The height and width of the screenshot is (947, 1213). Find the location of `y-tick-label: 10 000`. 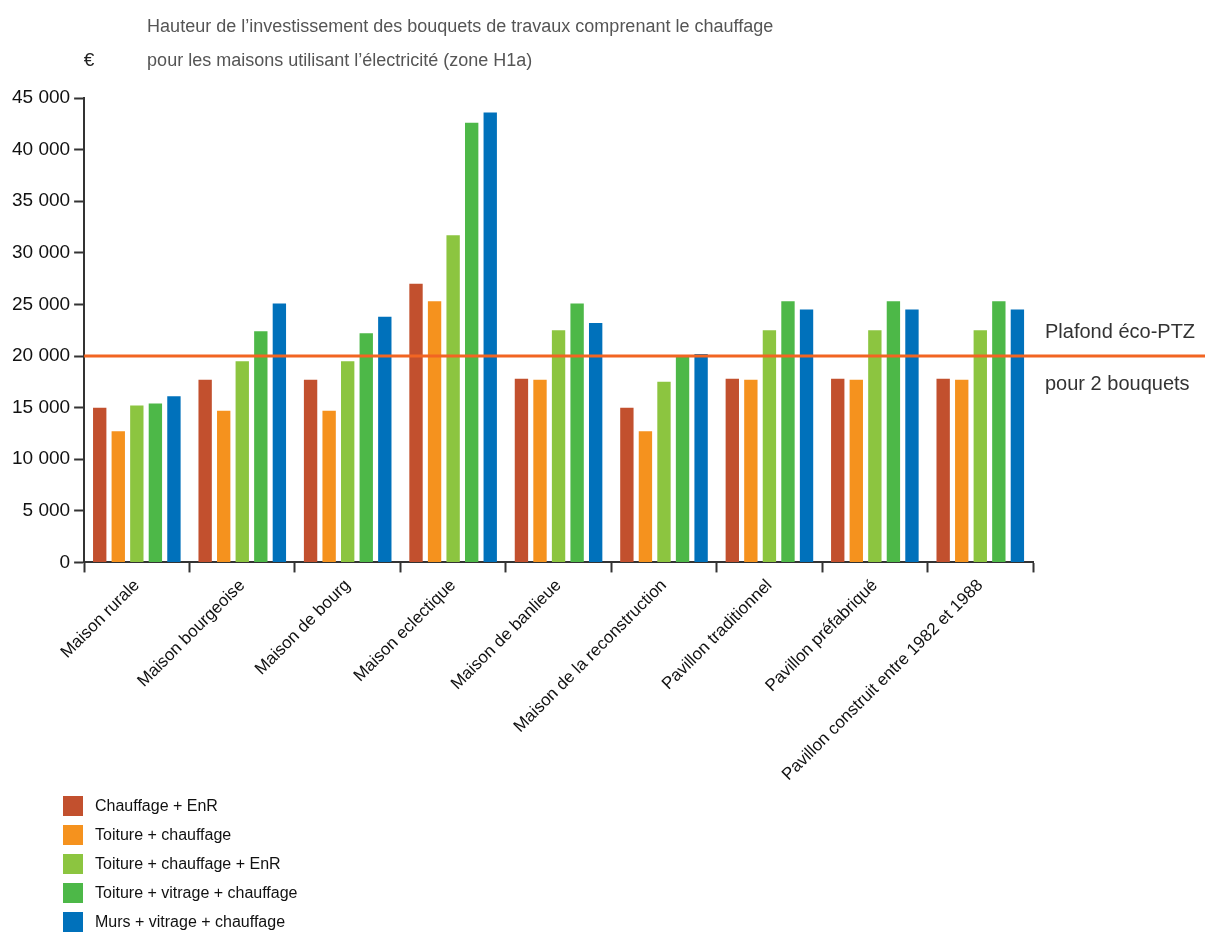

y-tick-label: 10 000 is located at coordinates (41, 458).